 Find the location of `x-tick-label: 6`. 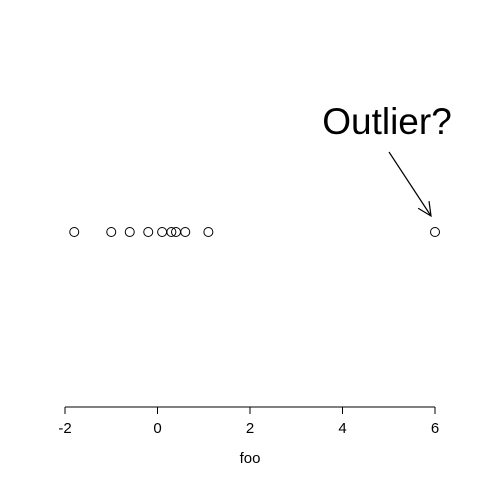

x-tick-label: 6 is located at coordinates (435, 428).